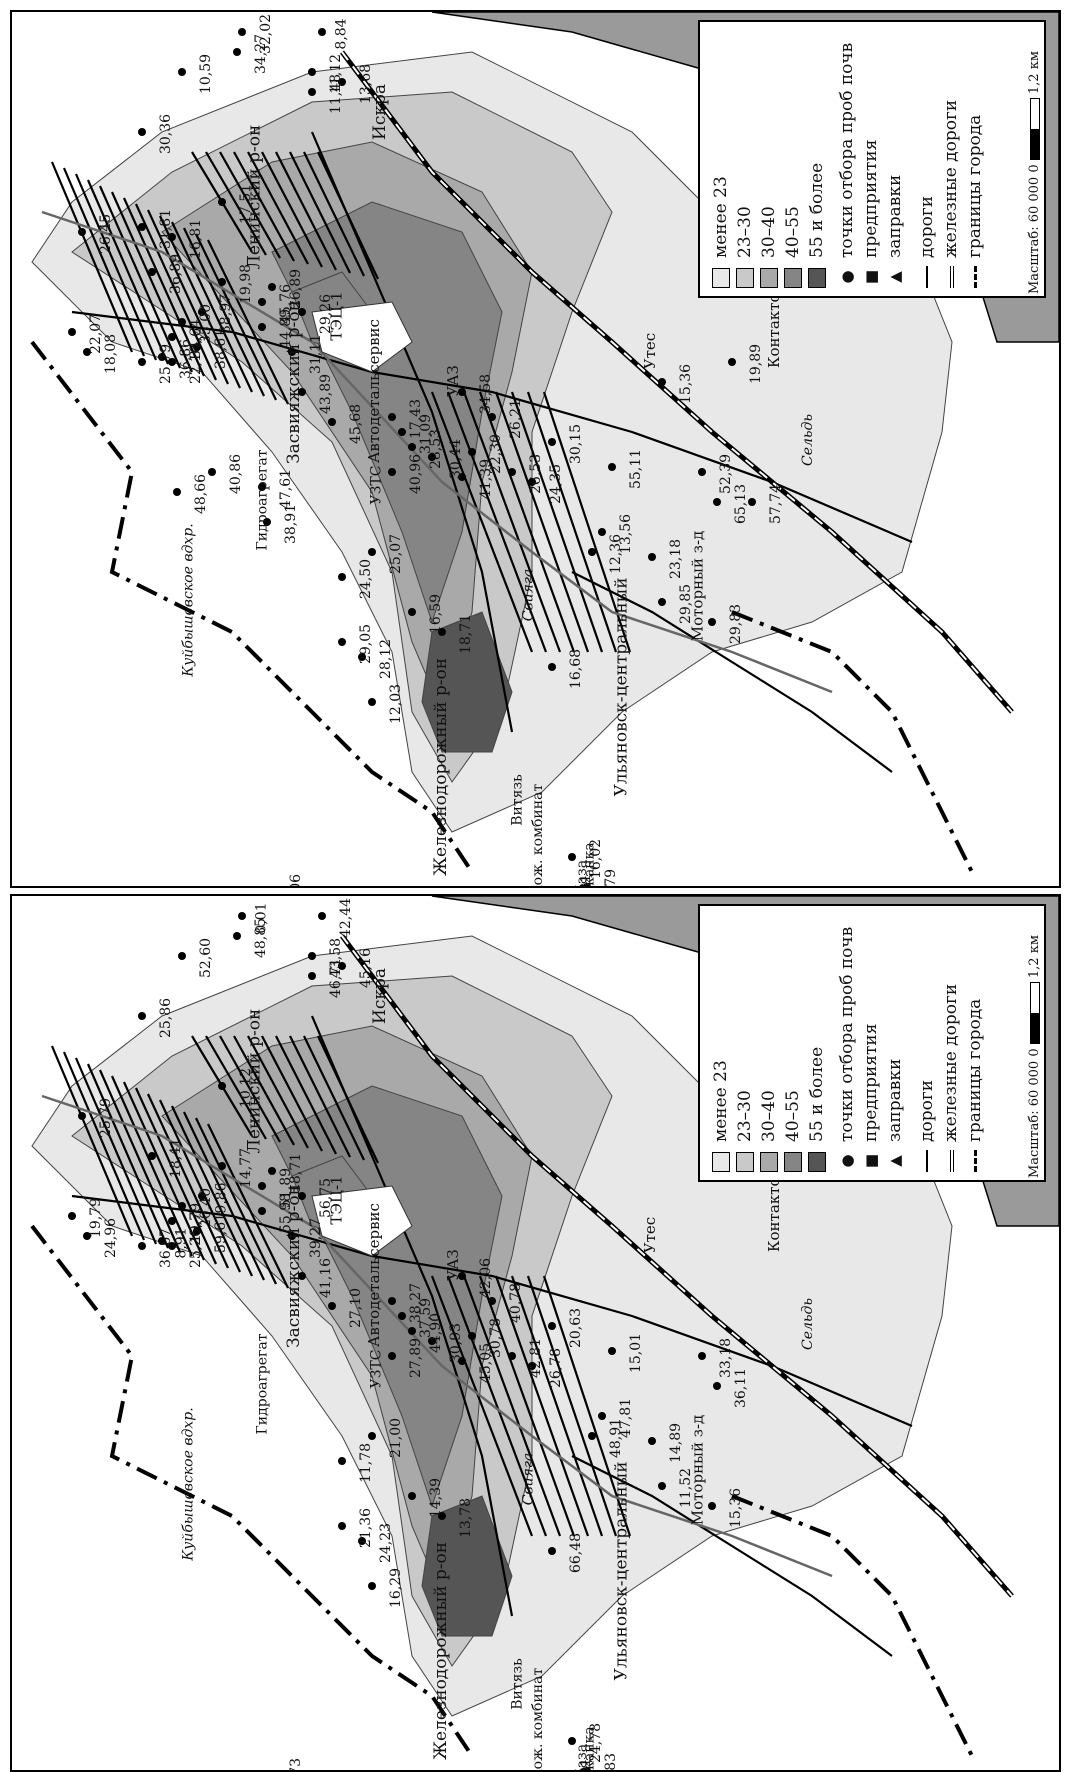  Describe the element at coordinates (181, 1243) in the screenshot. I see `sample-value: 8,91` at that location.